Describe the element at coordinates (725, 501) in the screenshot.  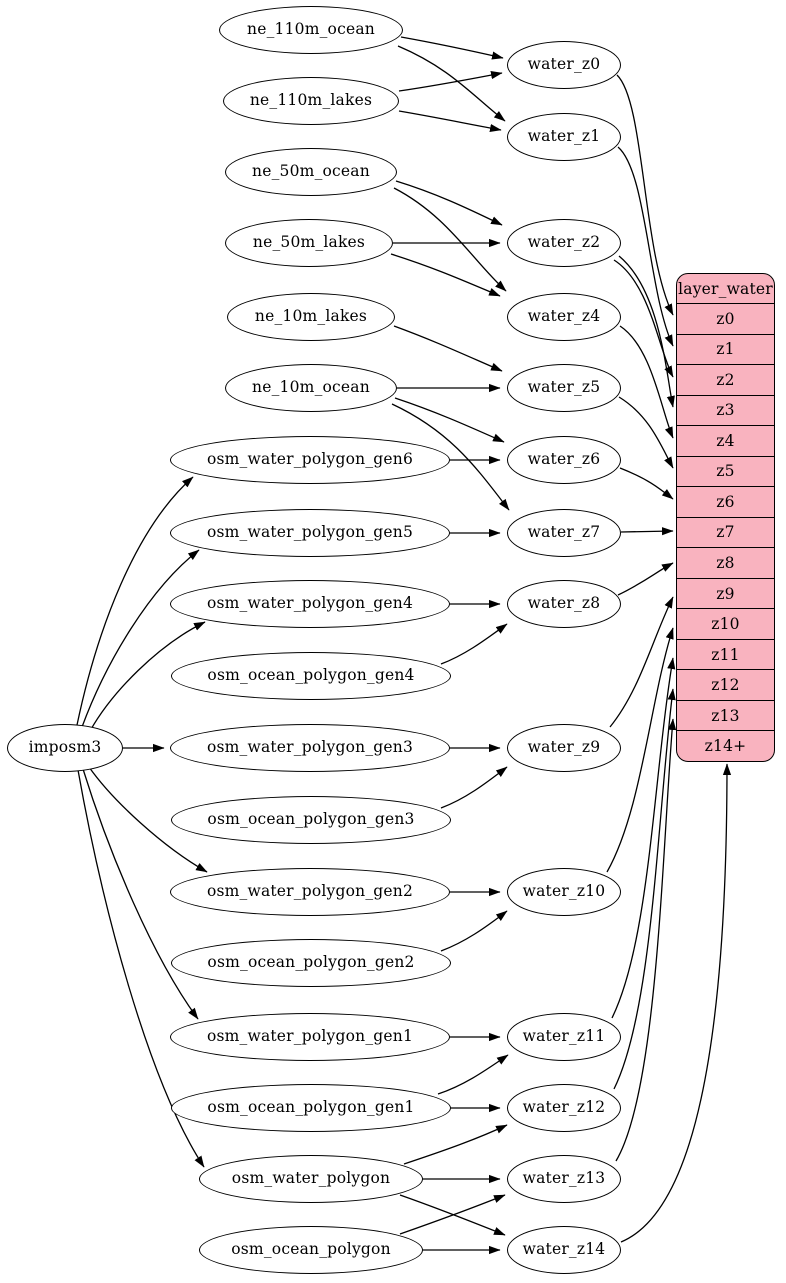
I see `layer-water-row-z6: z6` at that location.